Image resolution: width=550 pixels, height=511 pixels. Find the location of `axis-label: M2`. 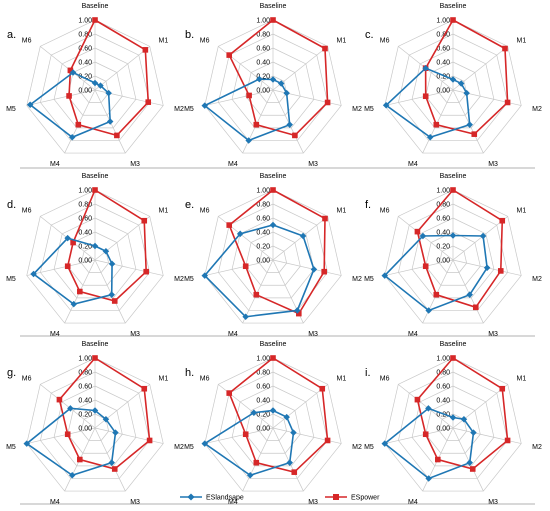

axis-label: M2 is located at coordinates (179, 279).